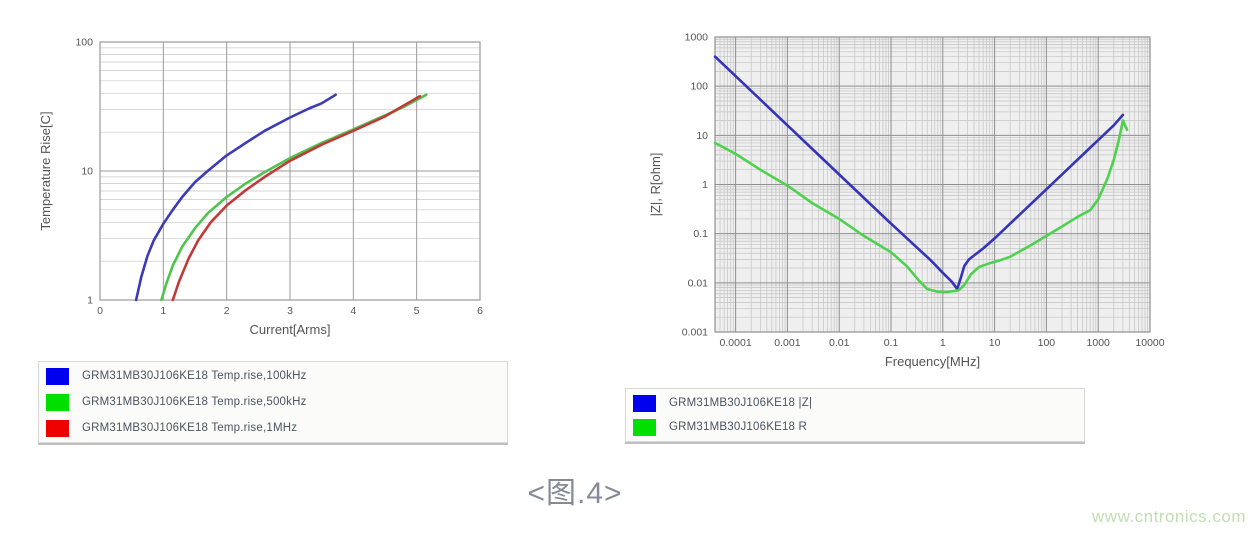 This screenshot has width=1260, height=533. I want to click on x-tick-label: 0.001, so click(787, 343).